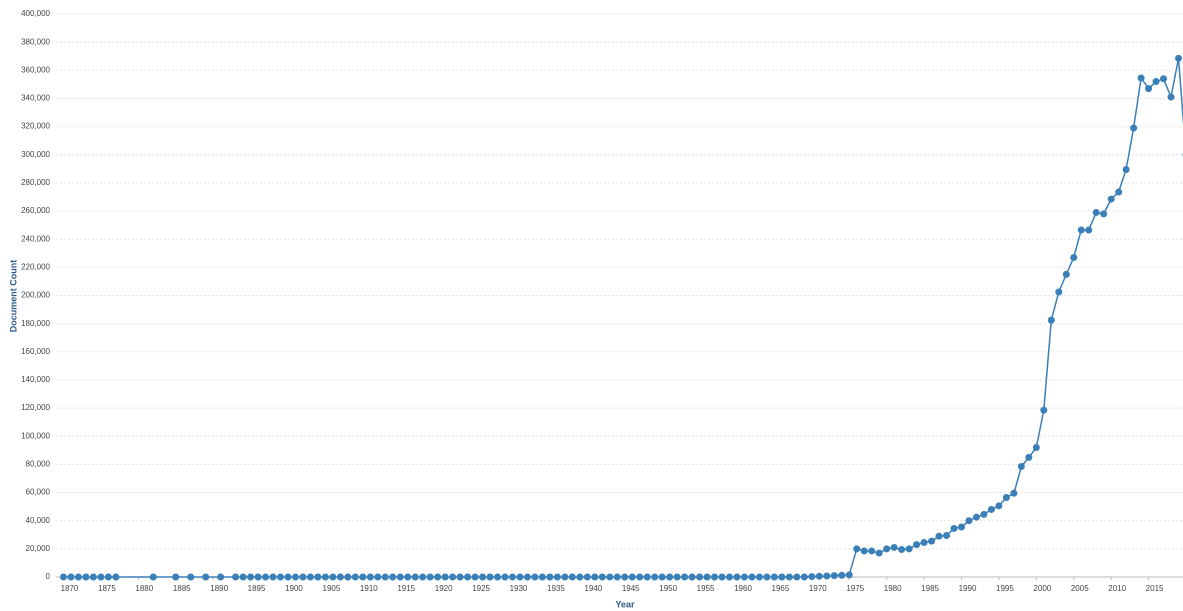 This screenshot has width=1183, height=611. I want to click on y-tick-label: 60,000, so click(38, 492).